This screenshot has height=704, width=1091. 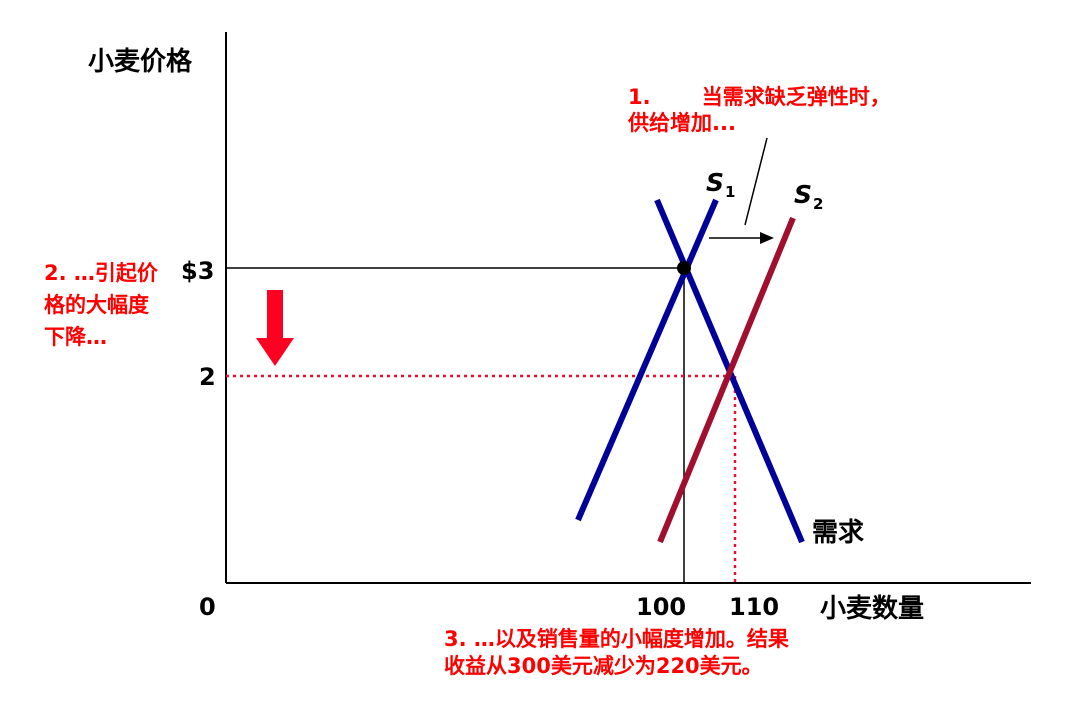 What do you see at coordinates (818, 204) in the screenshot?
I see `s2-subscript: 2` at bounding box center [818, 204].